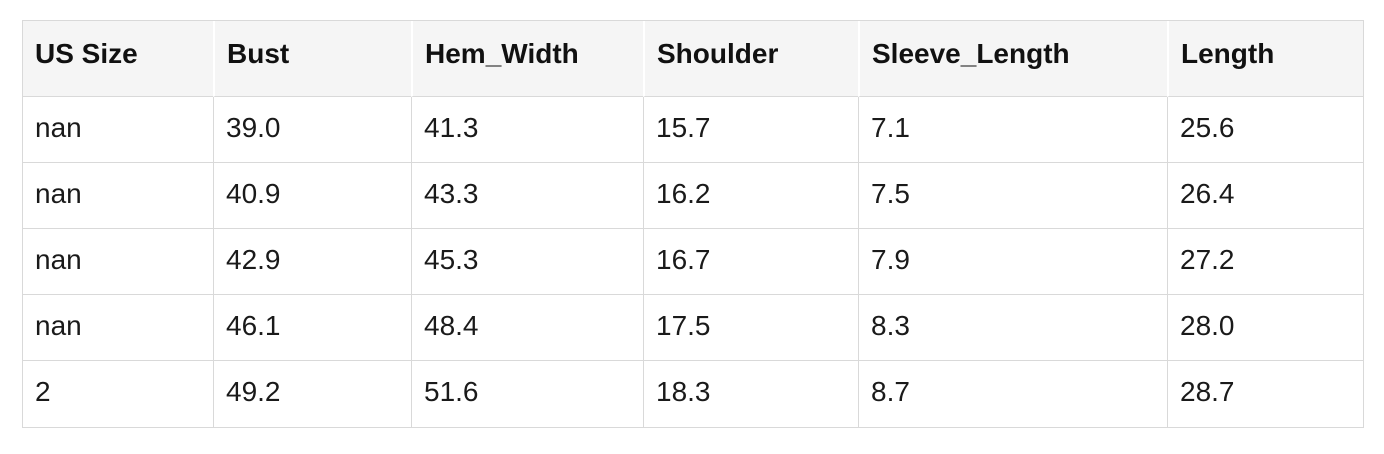  Describe the element at coordinates (1265, 196) in the screenshot. I see `table-cell: 26.4` at that location.